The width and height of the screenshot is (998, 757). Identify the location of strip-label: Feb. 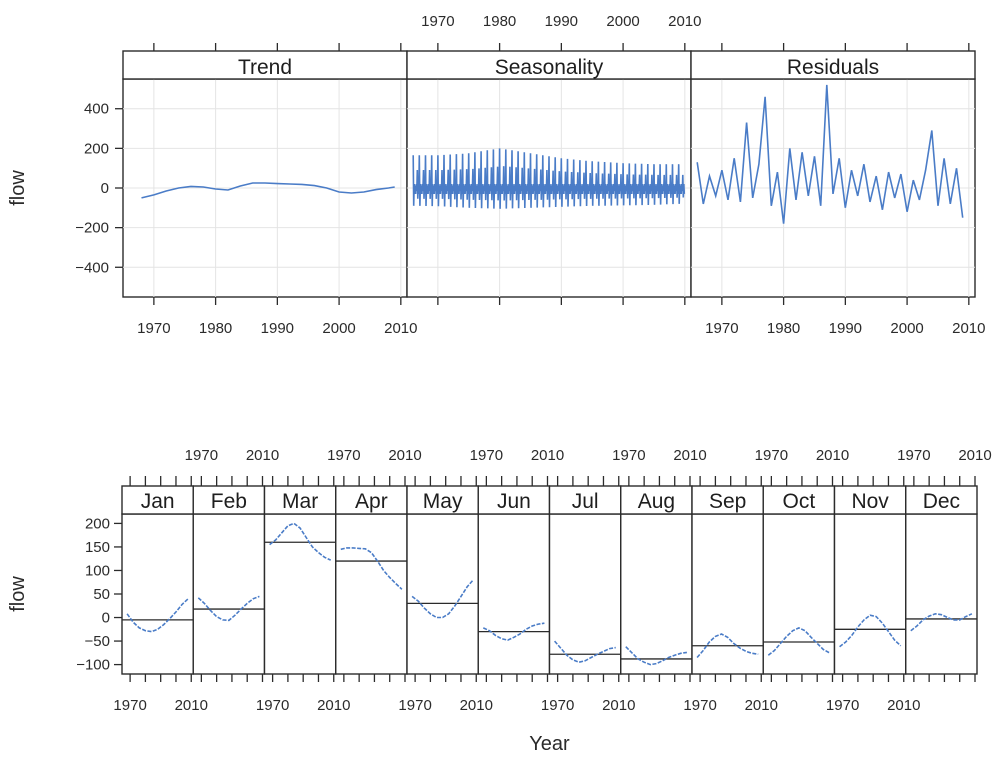
(229, 501).